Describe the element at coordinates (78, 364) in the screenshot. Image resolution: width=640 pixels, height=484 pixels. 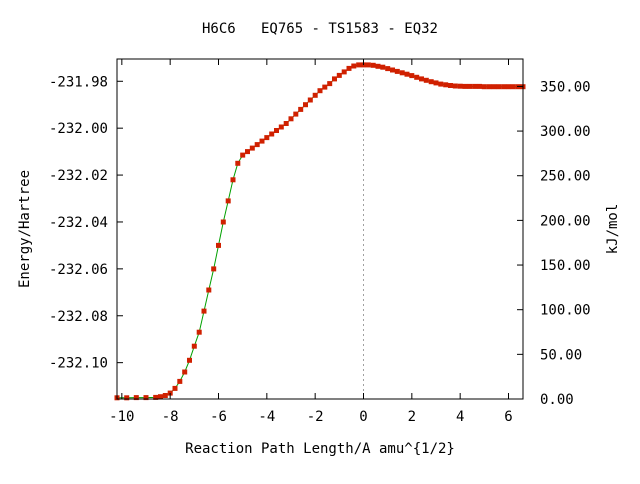
I see `y-left-tick-label: -232.10` at that location.